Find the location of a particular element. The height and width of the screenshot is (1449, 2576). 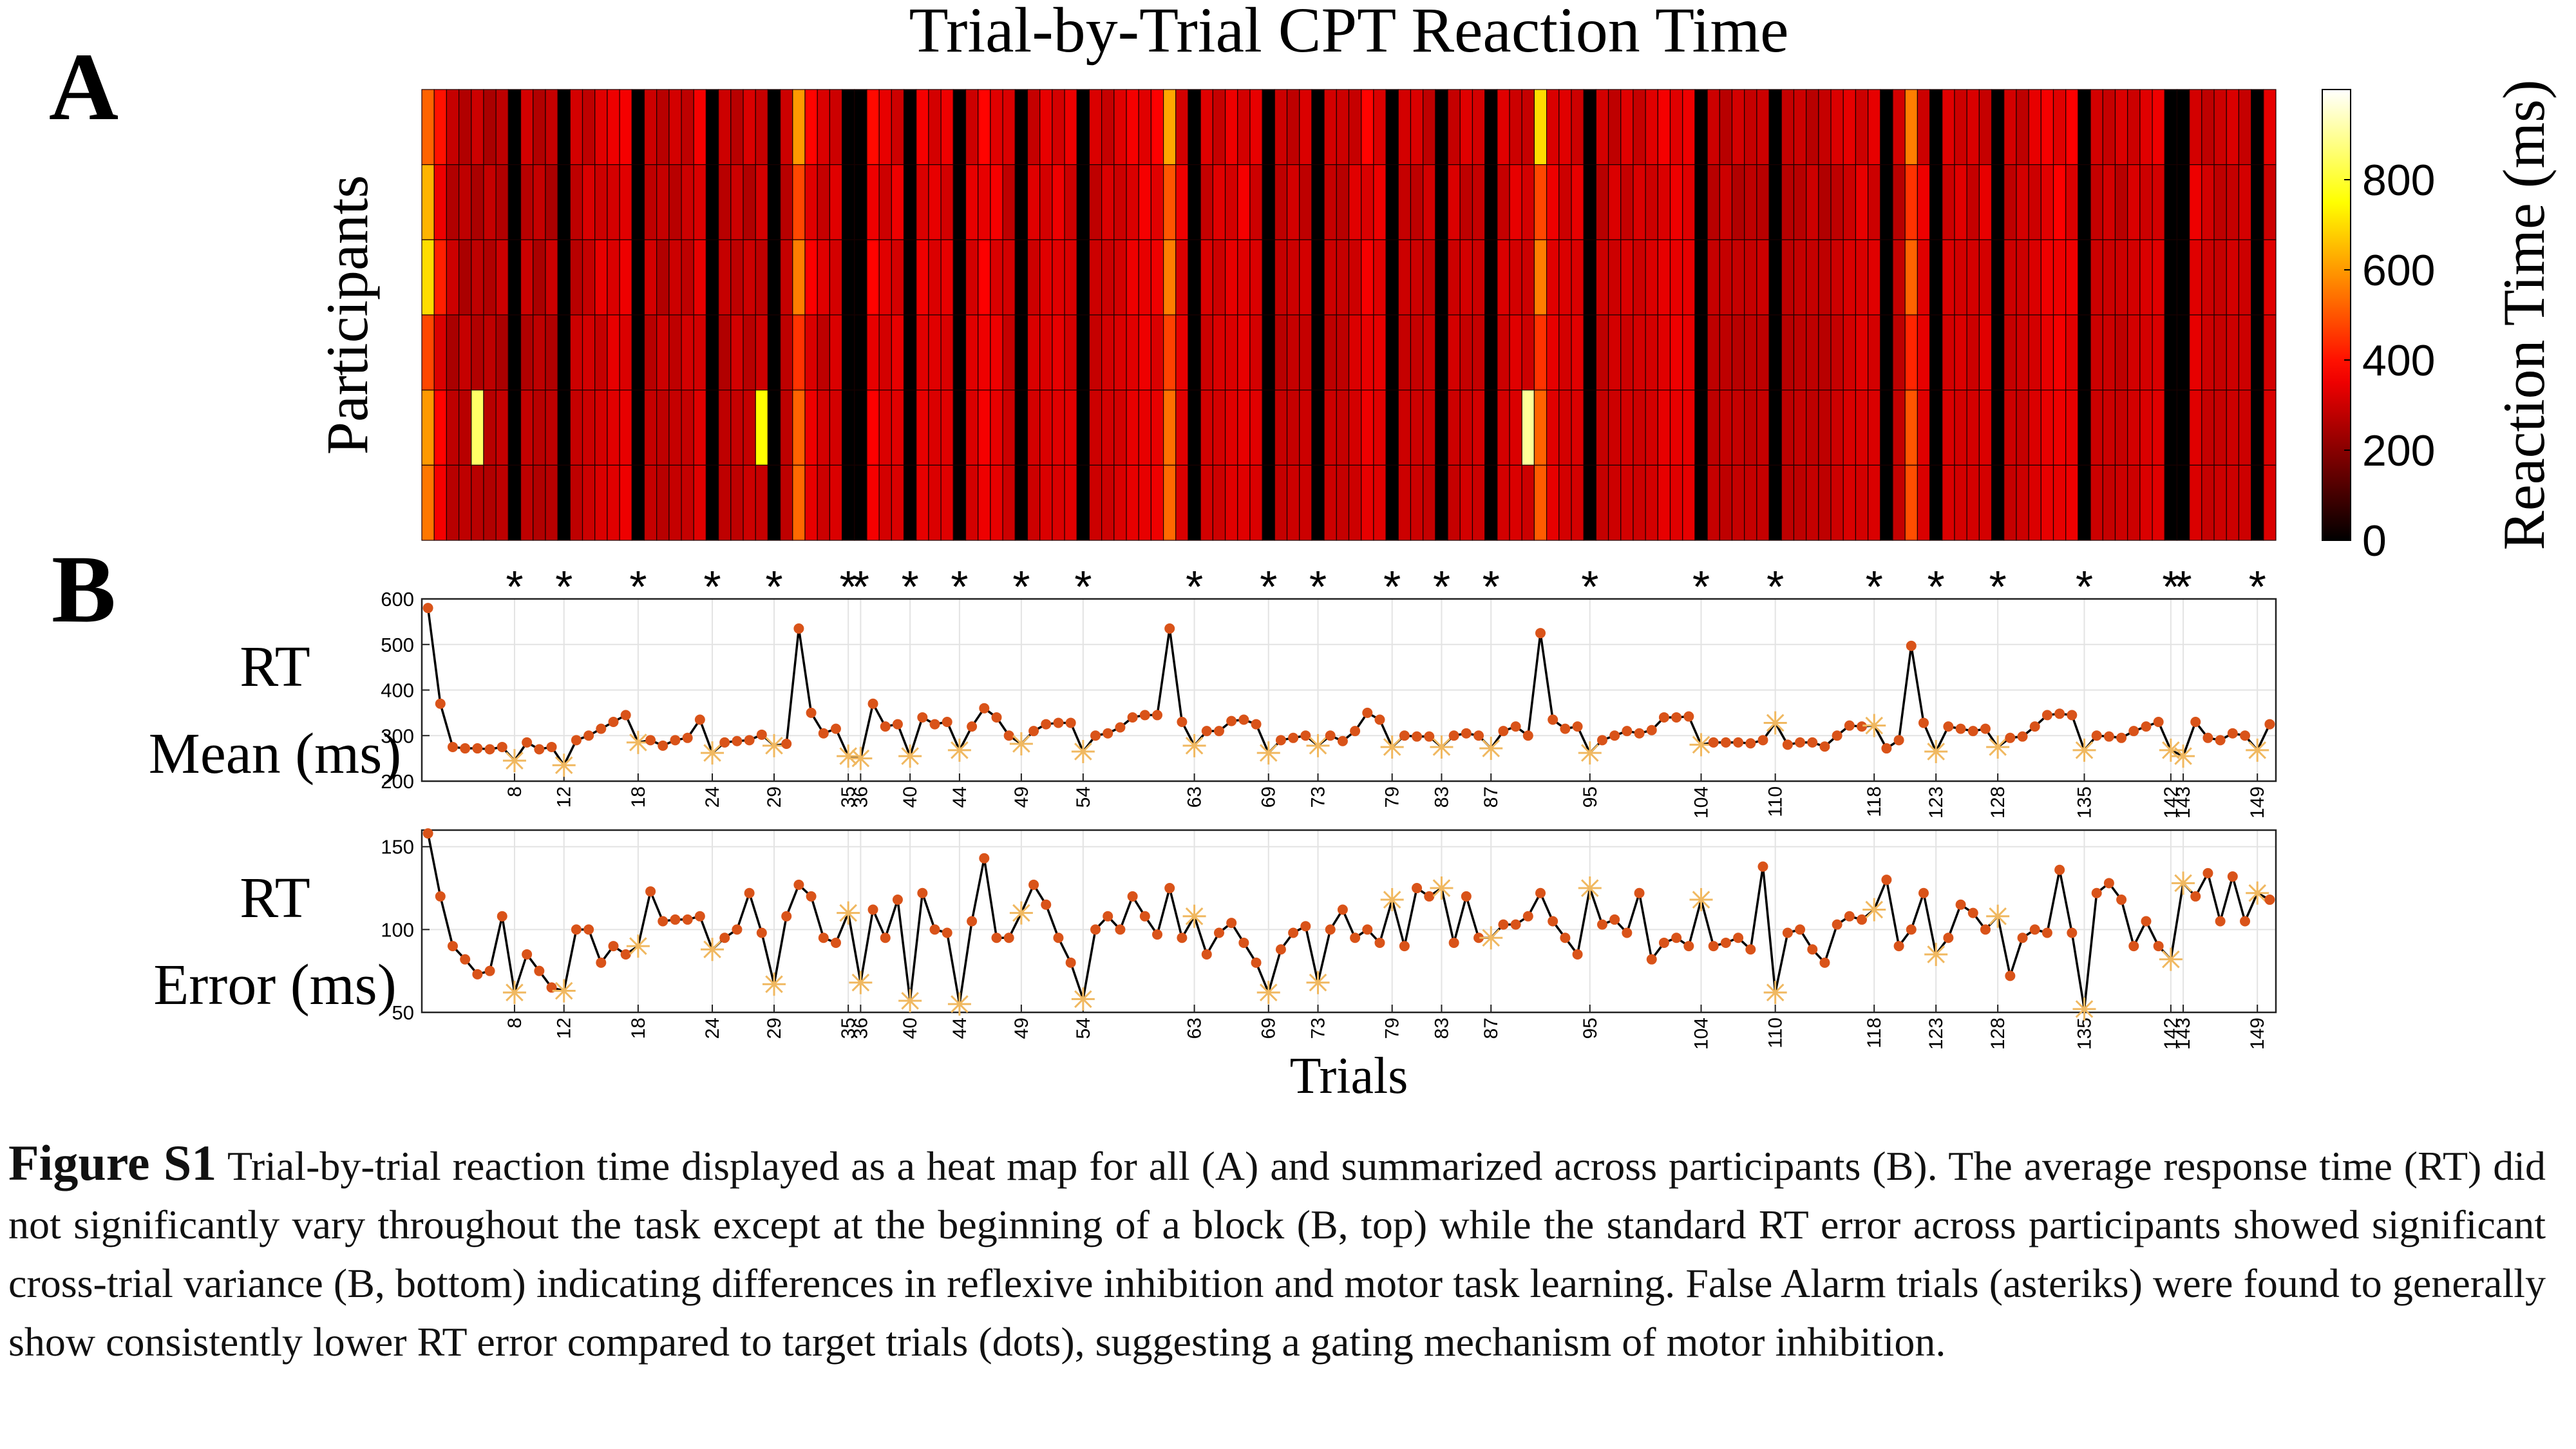

chart-title: Trial-by-Trial CPT Reaction Time is located at coordinates (1349, 33).